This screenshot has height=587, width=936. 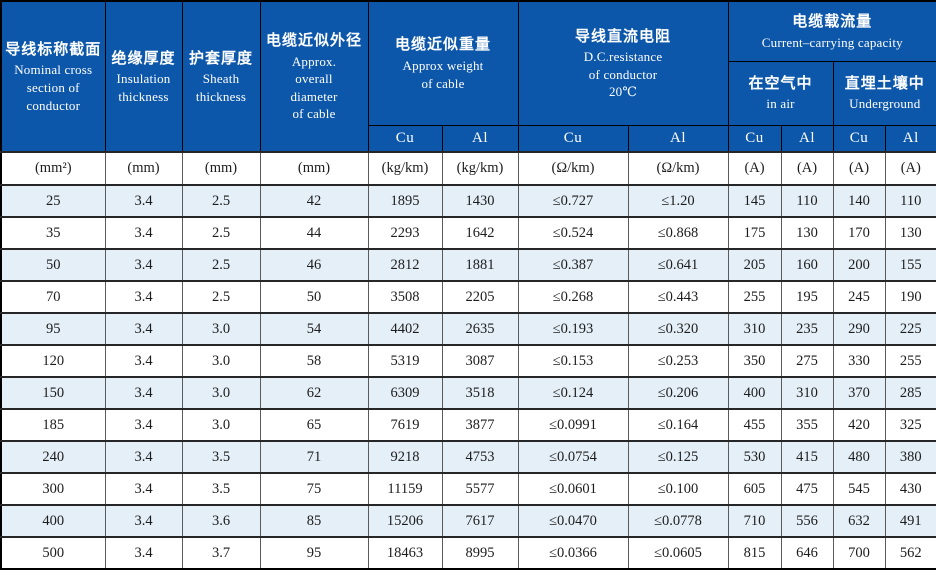 I want to click on table-cell: 225, so click(x=910, y=329).